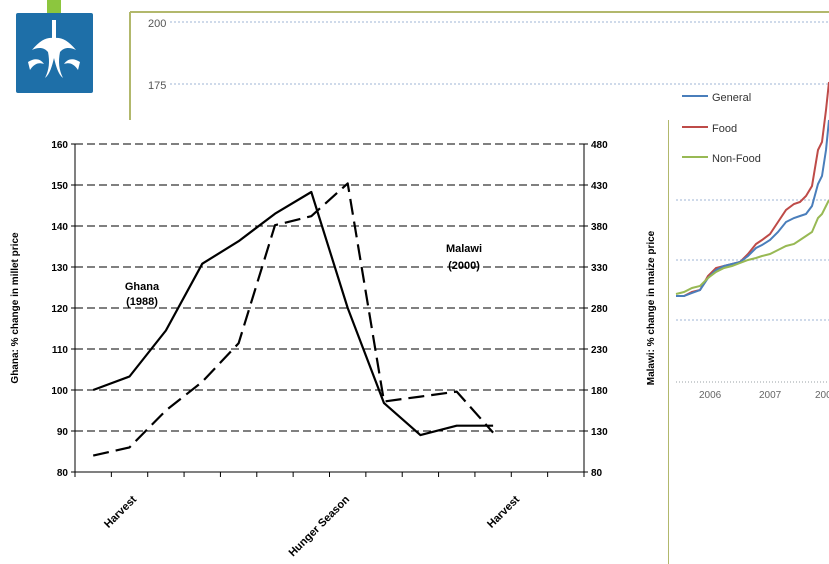 The height and width of the screenshot is (564, 829). Describe the element at coordinates (15, 308) in the screenshot. I see `y-axis-title-left: Ghana: % change in millet price` at that location.